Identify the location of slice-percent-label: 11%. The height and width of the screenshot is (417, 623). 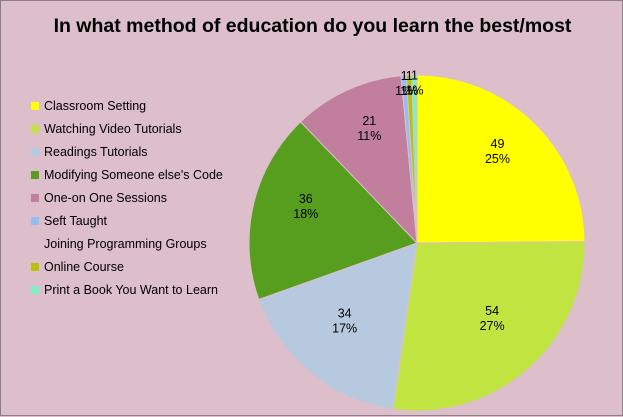
(369, 136).